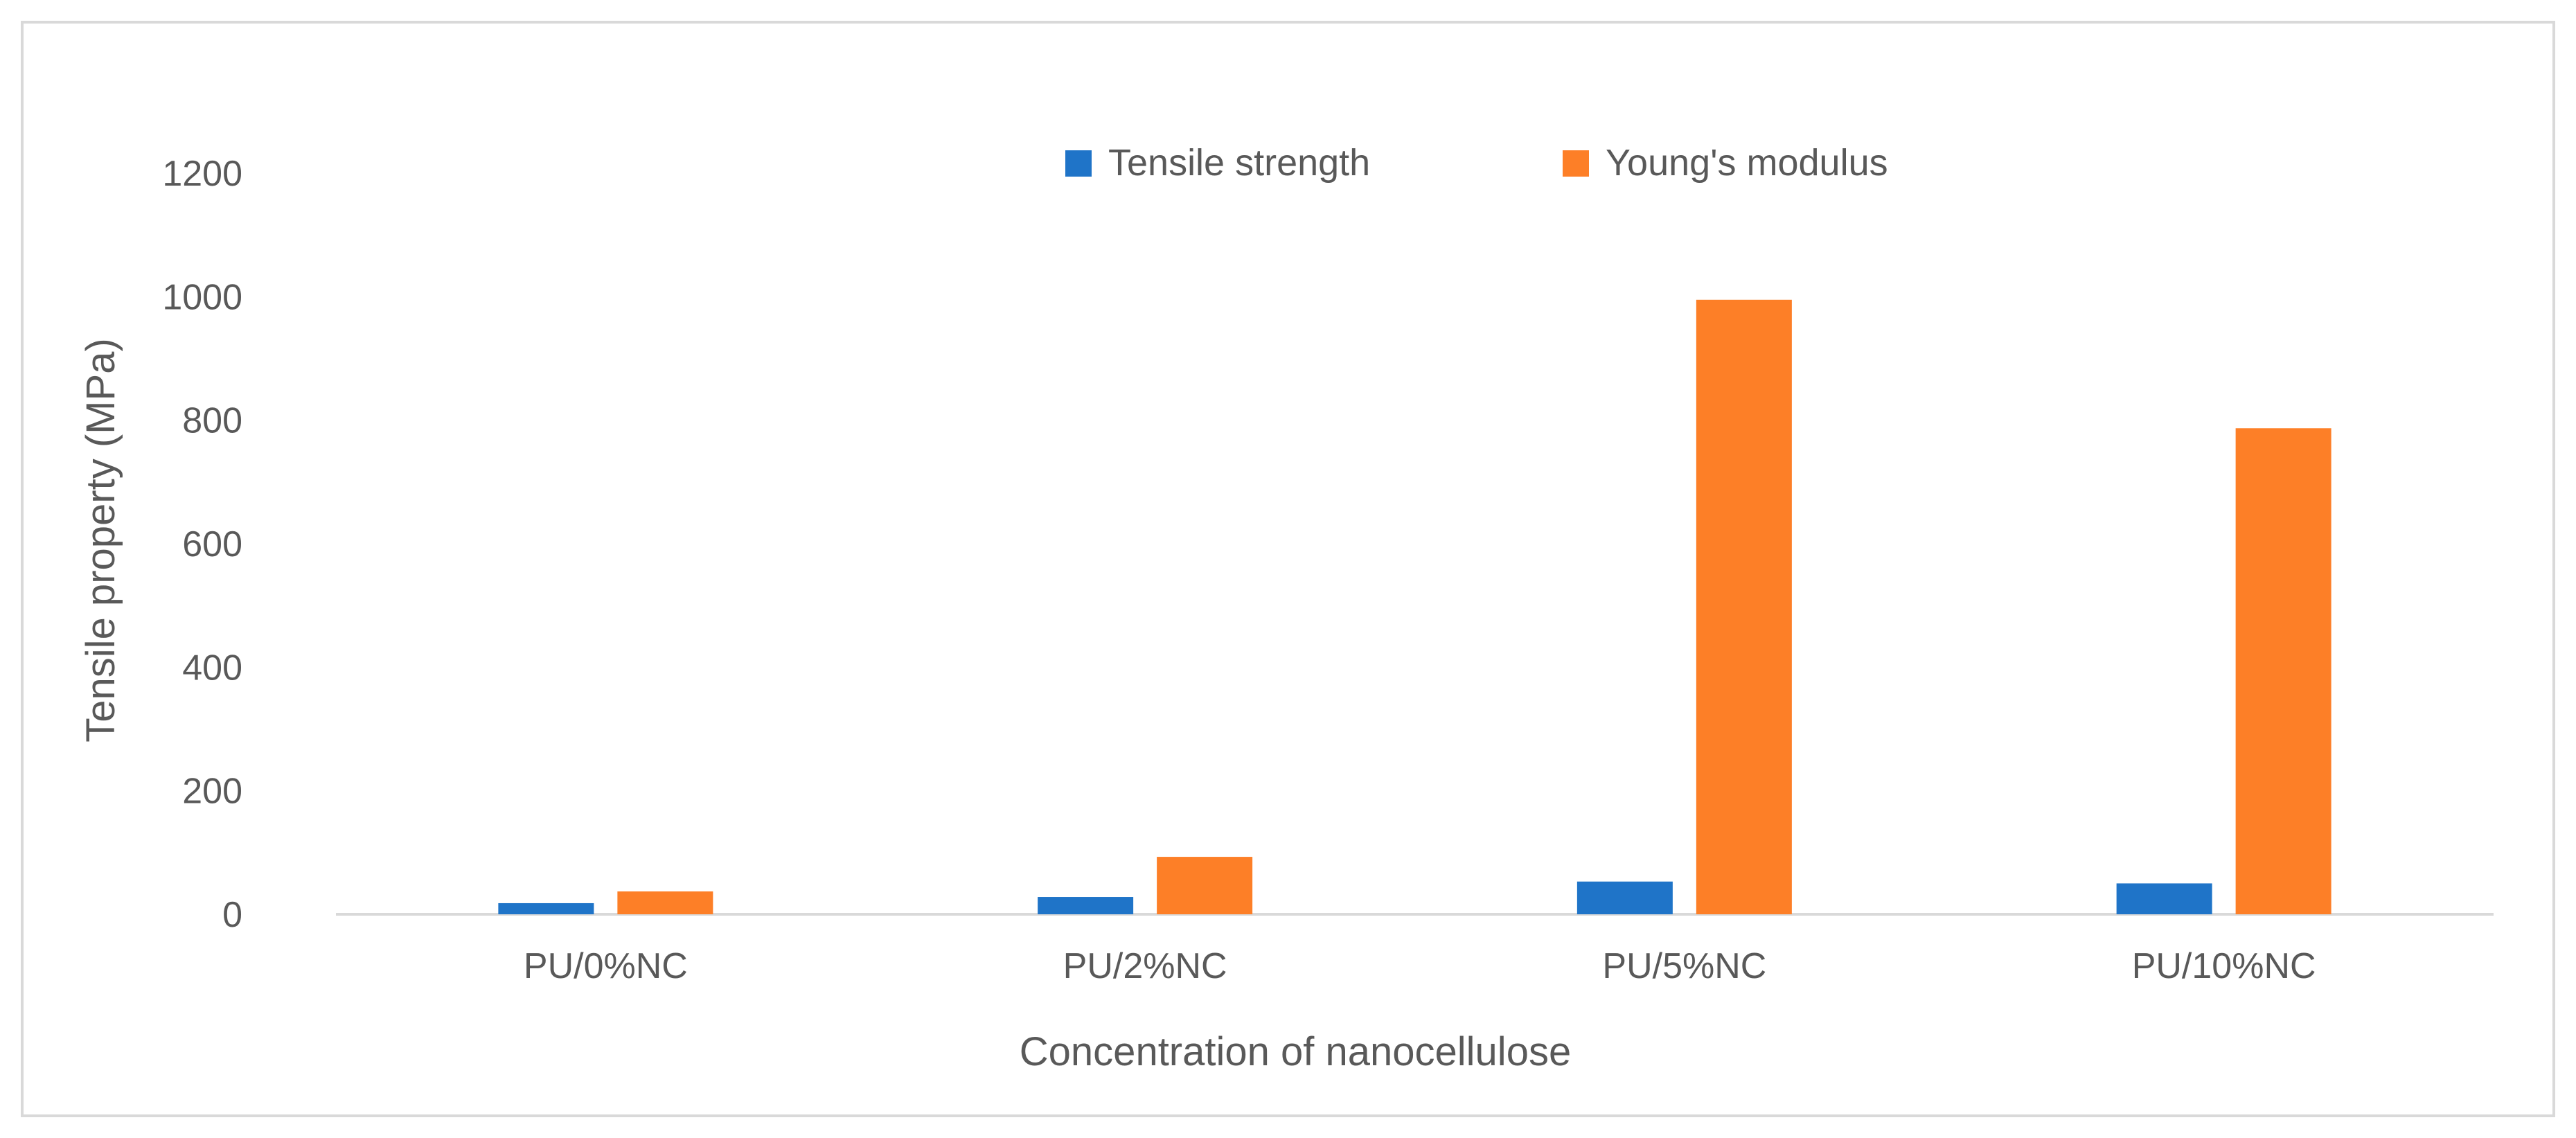 This screenshot has height=1138, width=2576. I want to click on x-axis-ticks: PU/0%NC PU/2%NC PU/5%NC PU/10%NC, so click(1420, 966).